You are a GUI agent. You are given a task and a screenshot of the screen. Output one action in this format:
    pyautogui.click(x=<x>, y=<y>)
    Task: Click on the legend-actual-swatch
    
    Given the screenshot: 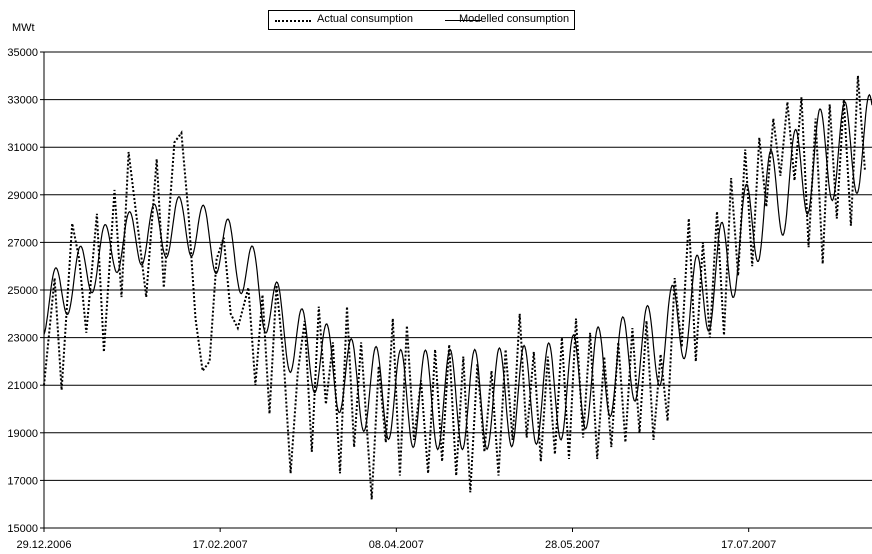 What is the action you would take?
    pyautogui.click(x=293, y=21)
    